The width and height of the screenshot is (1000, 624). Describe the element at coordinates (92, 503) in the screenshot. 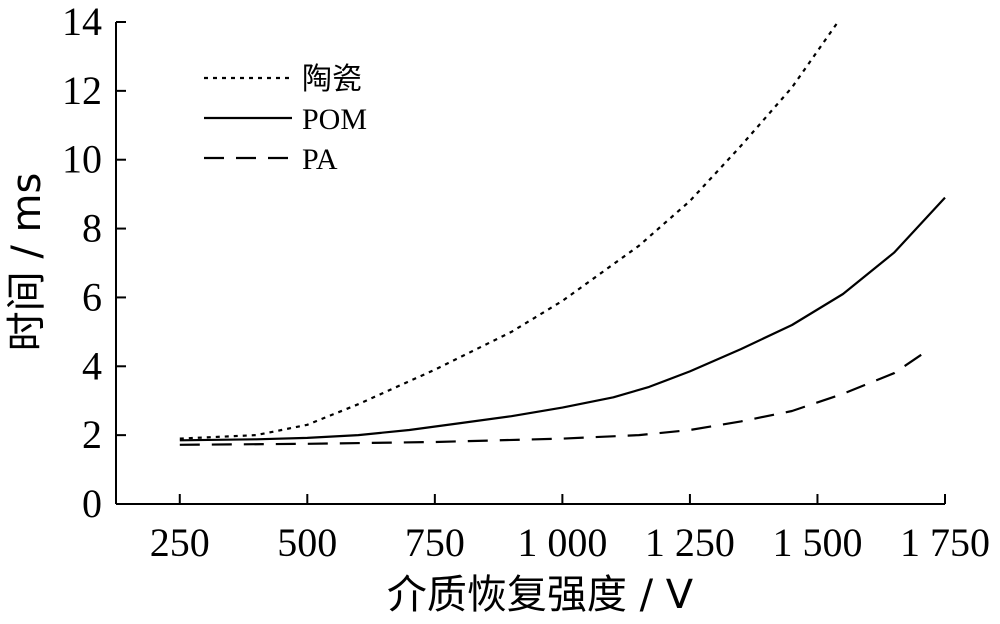

I see `y-tick-label: 0` at that location.